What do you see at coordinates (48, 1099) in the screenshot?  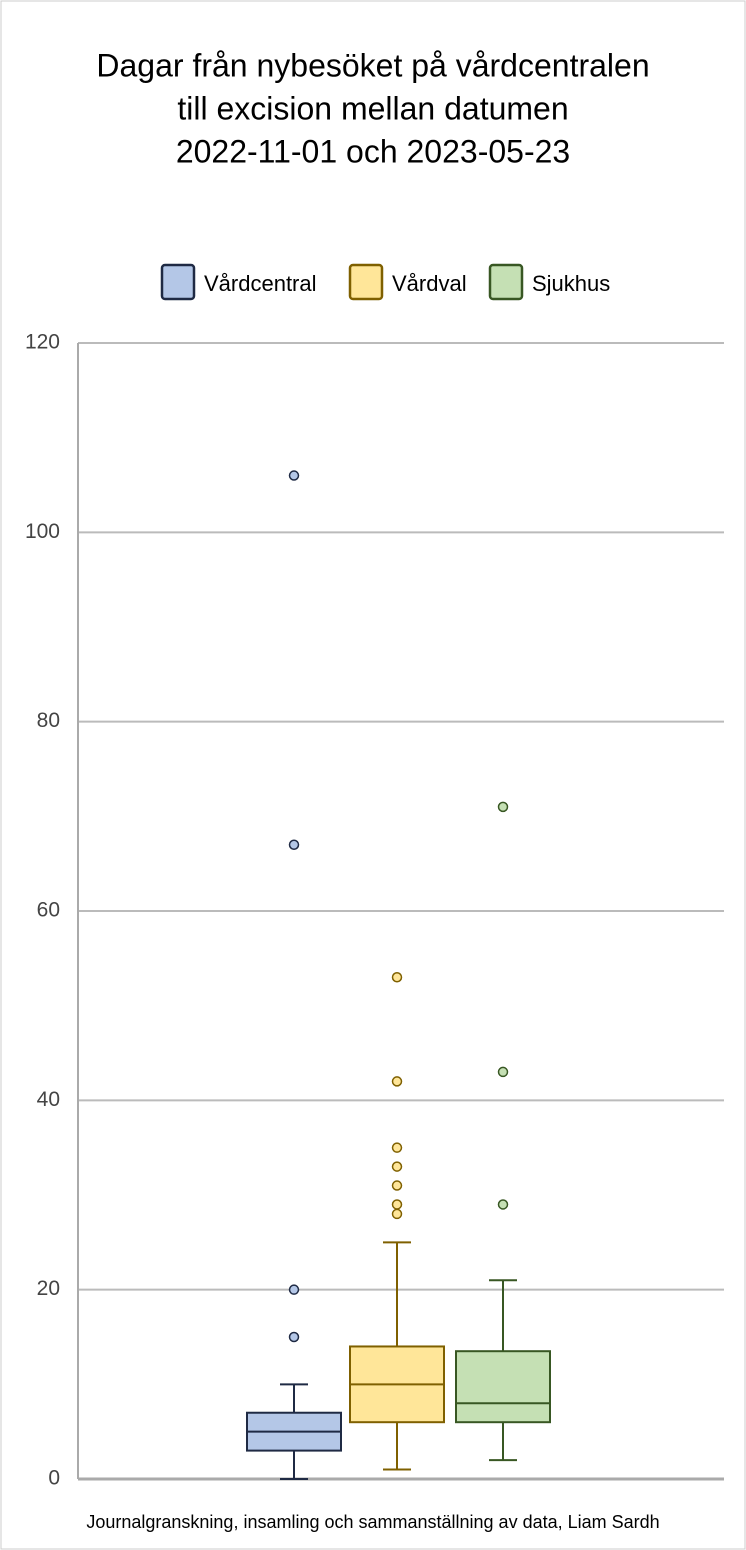 I see `y-tick-label: 40` at bounding box center [48, 1099].